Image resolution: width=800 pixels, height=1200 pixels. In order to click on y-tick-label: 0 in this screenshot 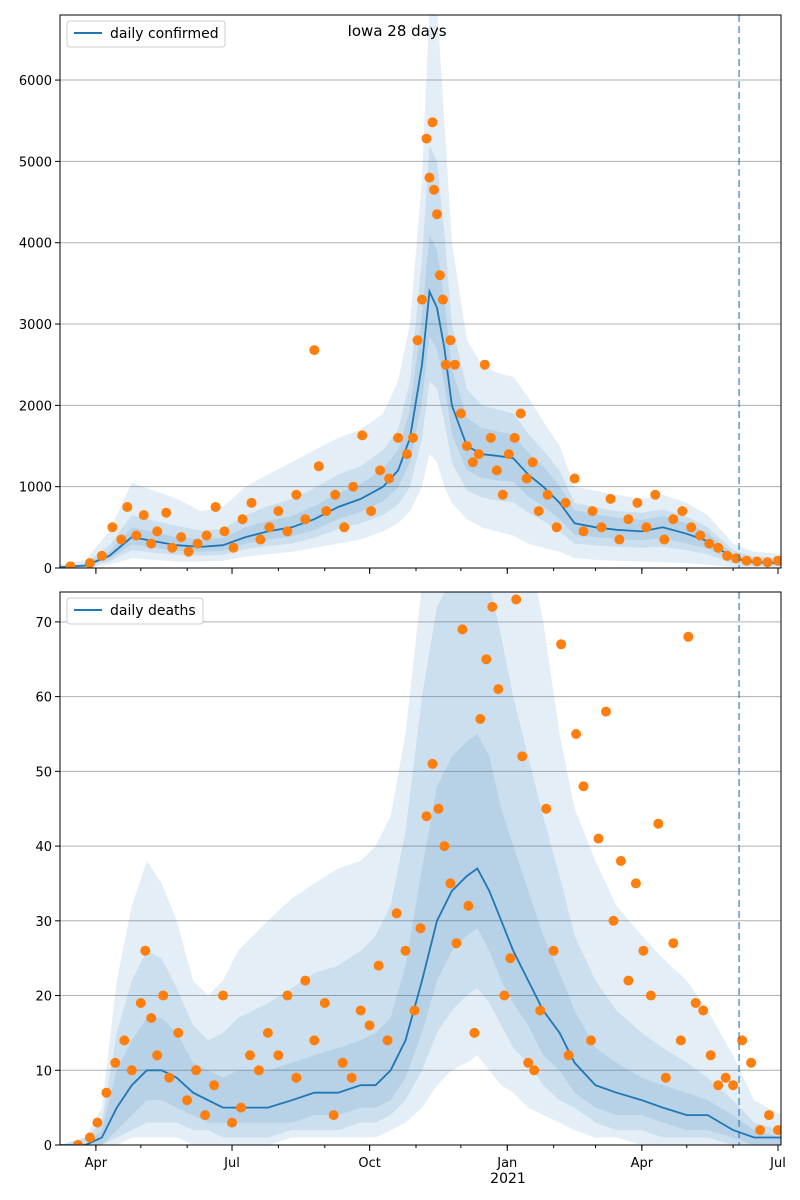, I will do `click(48, 1146)`.